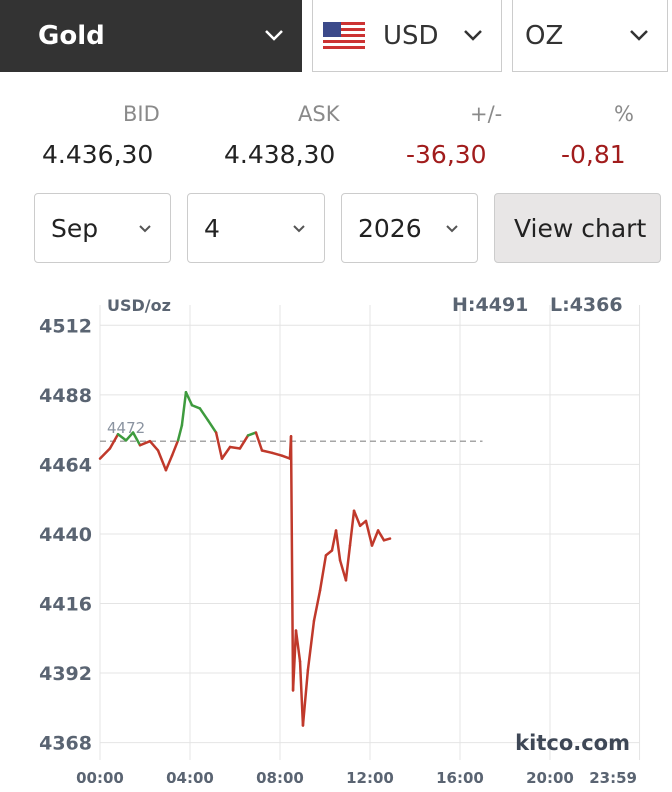 The height and width of the screenshot is (792, 672). Describe the element at coordinates (190, 778) in the screenshot. I see `x-tick-label: 04:00` at that location.